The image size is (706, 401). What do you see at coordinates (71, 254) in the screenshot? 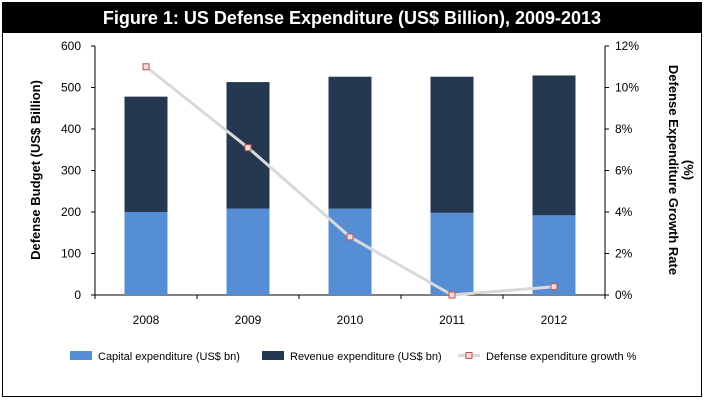
I see `y-tick-label: 100` at bounding box center [71, 254].